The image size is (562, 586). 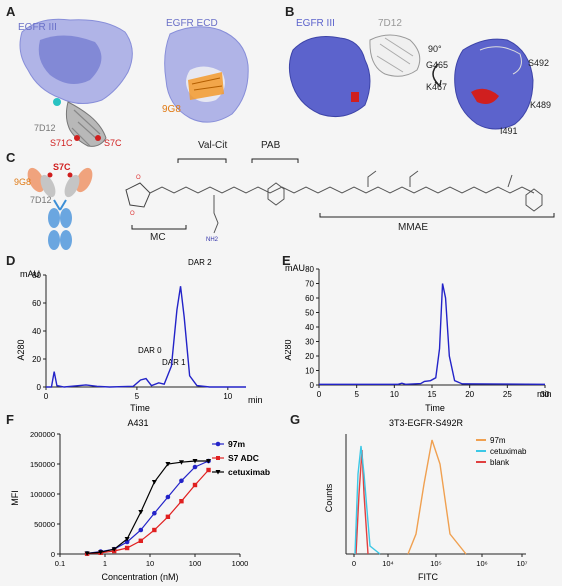 What do you see at coordinates (271, 145) in the screenshot?
I see `label-pab: PAB` at bounding box center [271, 145].